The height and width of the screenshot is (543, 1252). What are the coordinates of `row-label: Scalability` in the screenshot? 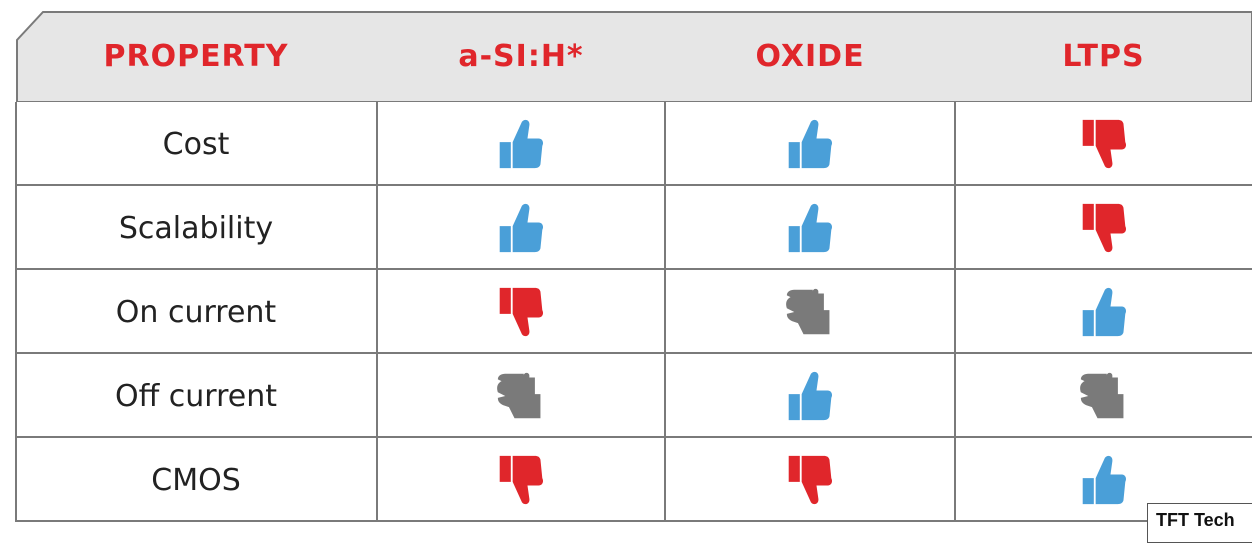 It's located at (196, 228).